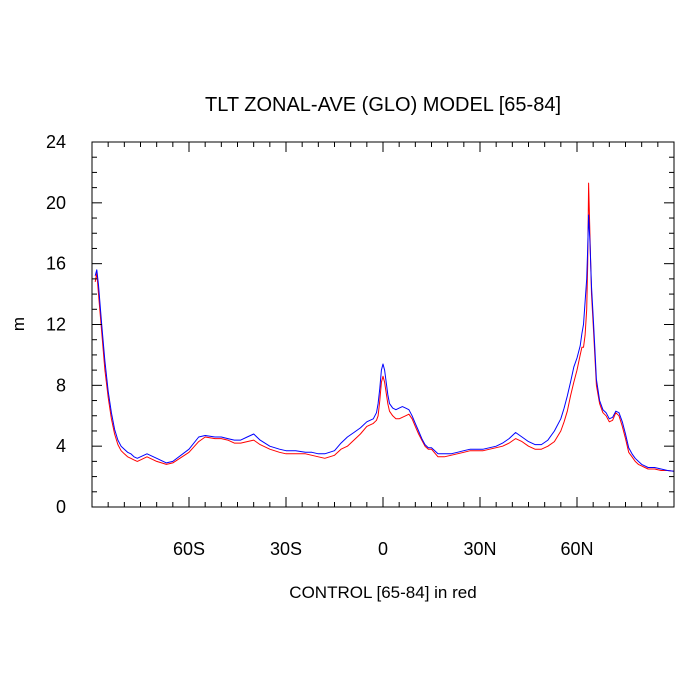  What do you see at coordinates (18, 324) in the screenshot?
I see `y-axis-label: m` at bounding box center [18, 324].